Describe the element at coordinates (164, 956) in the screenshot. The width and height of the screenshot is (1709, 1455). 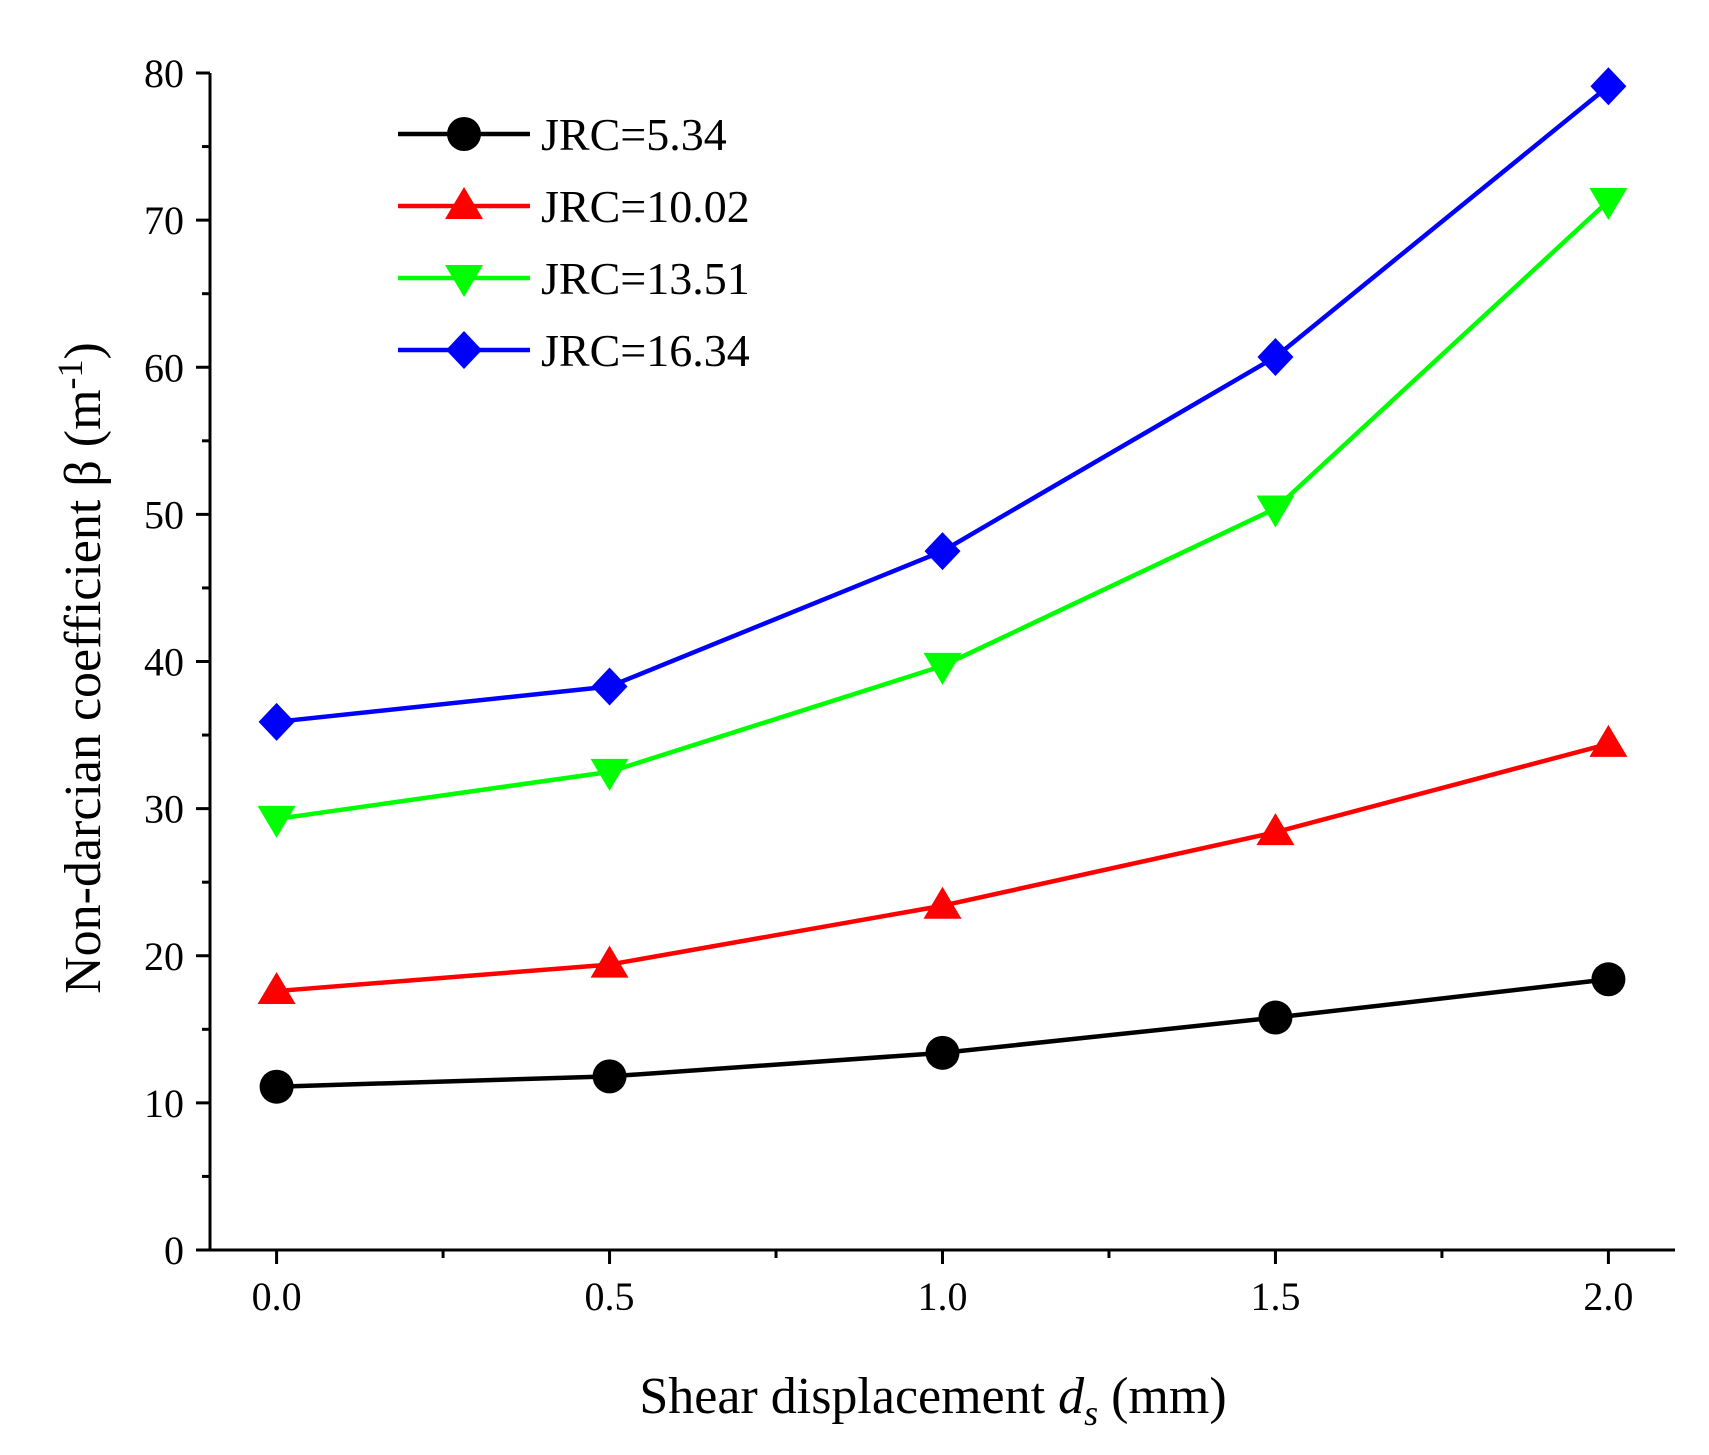
I see `y-tick-label: 20` at that location.